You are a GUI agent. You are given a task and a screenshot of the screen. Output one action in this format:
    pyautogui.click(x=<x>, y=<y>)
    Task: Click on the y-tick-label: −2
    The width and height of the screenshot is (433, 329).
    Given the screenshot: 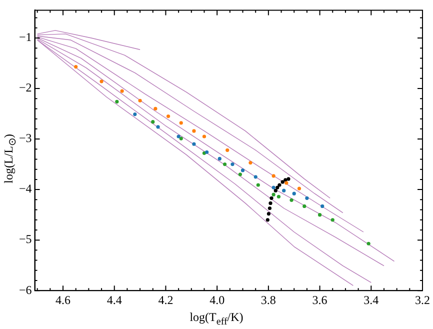 What is the action you would take?
    pyautogui.click(x=25, y=87)
    